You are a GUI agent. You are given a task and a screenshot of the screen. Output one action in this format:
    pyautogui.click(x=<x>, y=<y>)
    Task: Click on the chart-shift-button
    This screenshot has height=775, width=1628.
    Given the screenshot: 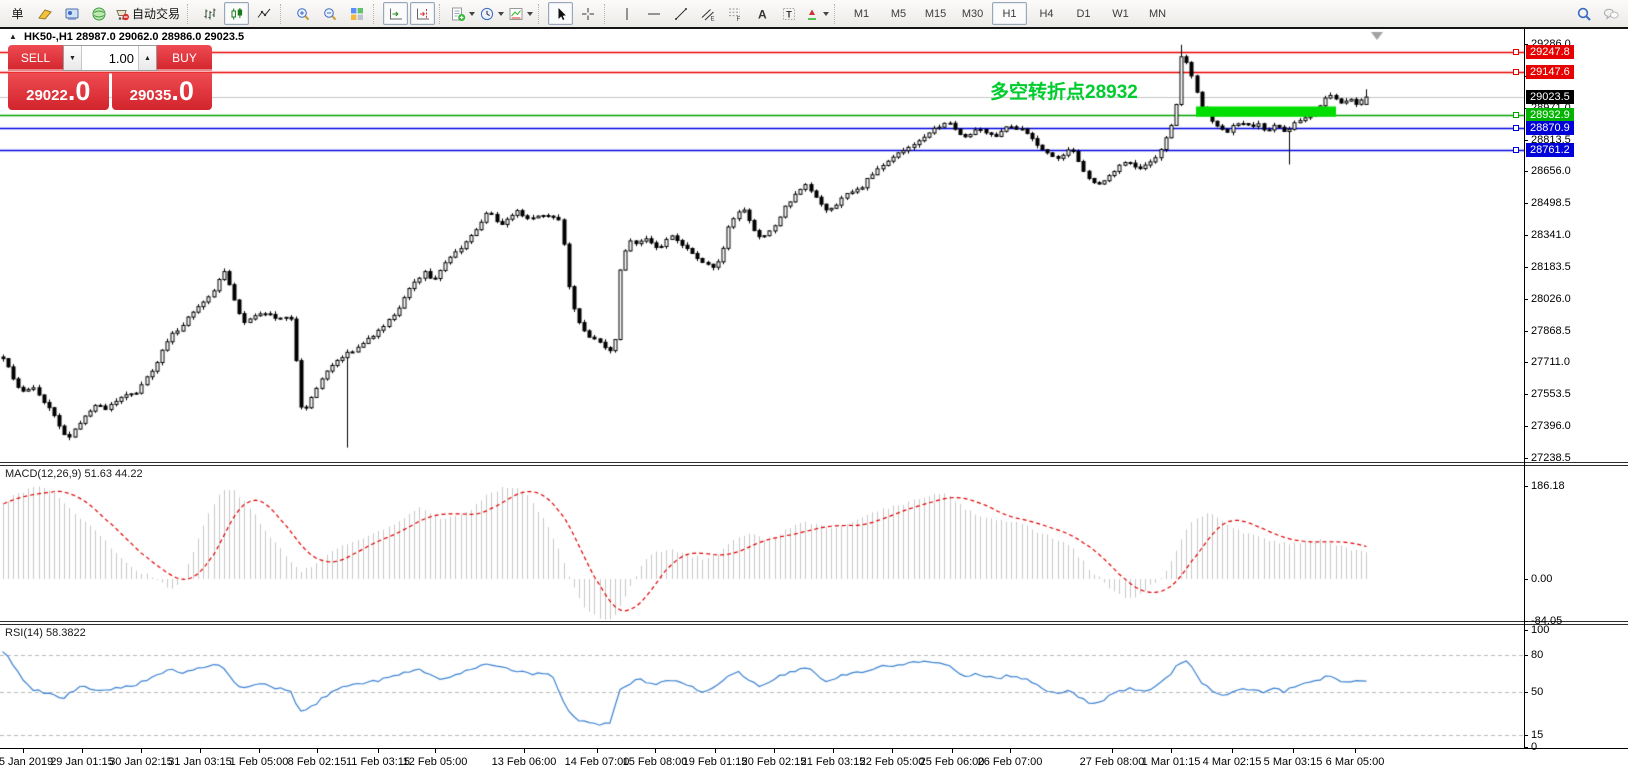 What is the action you would take?
    pyautogui.click(x=423, y=13)
    